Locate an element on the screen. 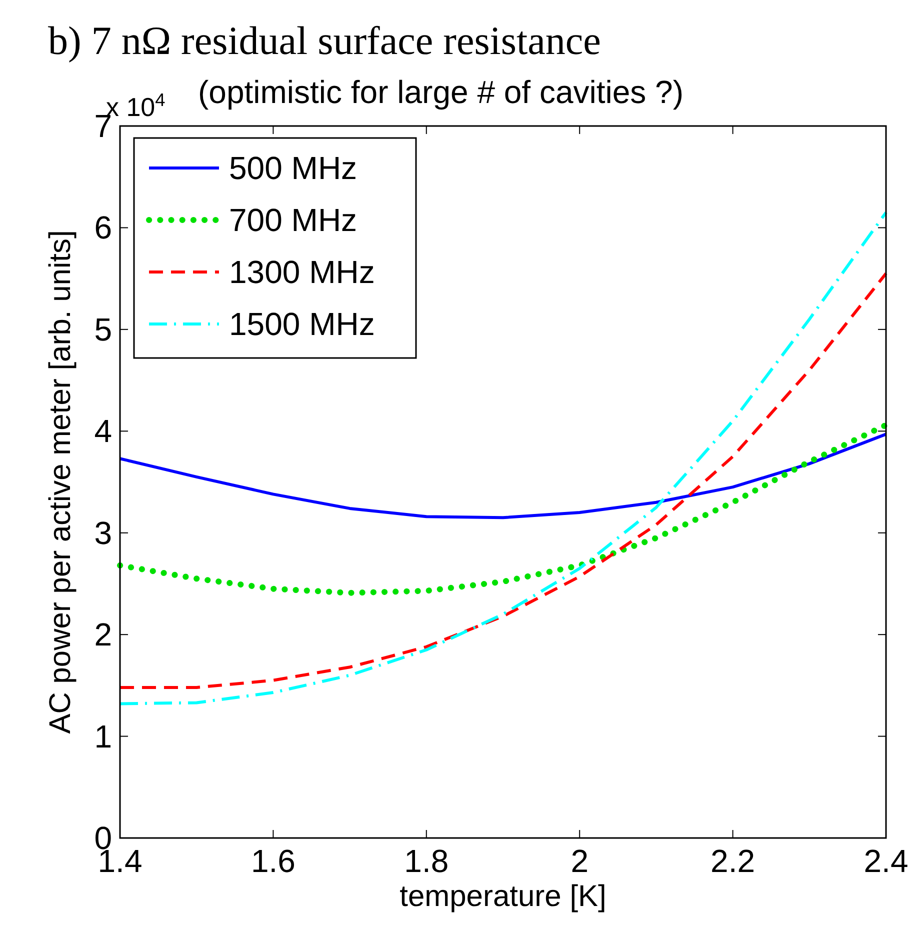 This screenshot has height=936, width=920. y-tick-label: 1 is located at coordinates (103, 736).